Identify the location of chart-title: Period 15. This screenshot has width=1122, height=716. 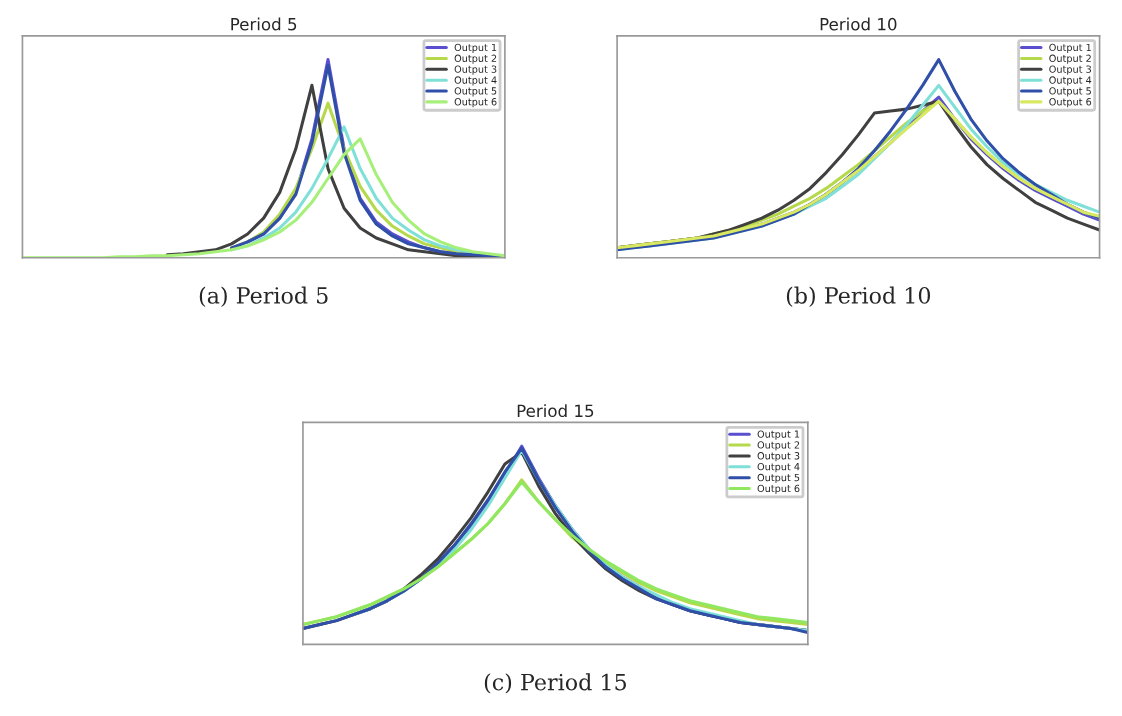
(555, 411).